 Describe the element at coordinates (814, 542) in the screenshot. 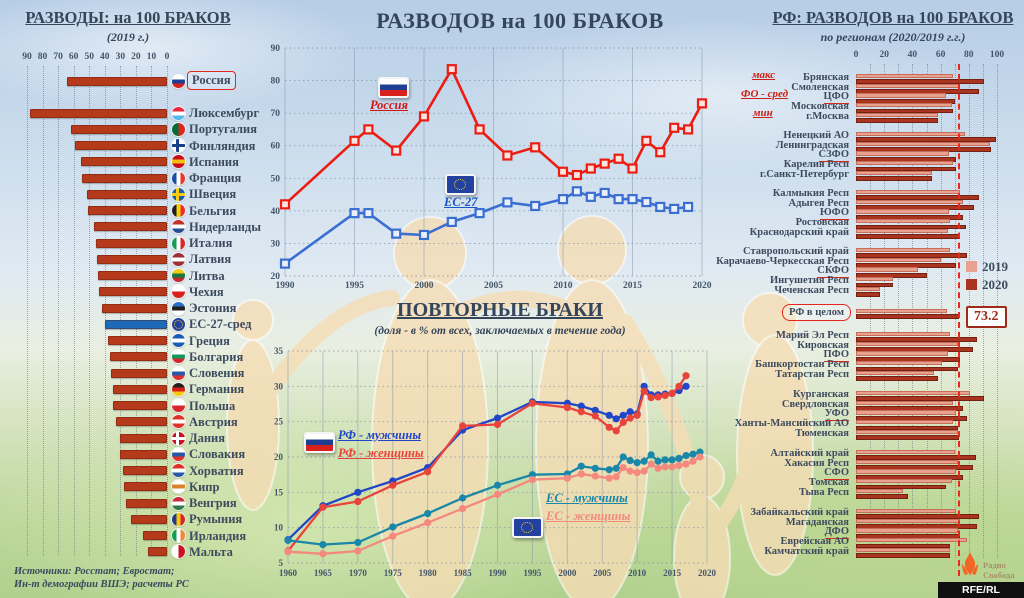

I see `region-label: Еврейская АО` at that location.